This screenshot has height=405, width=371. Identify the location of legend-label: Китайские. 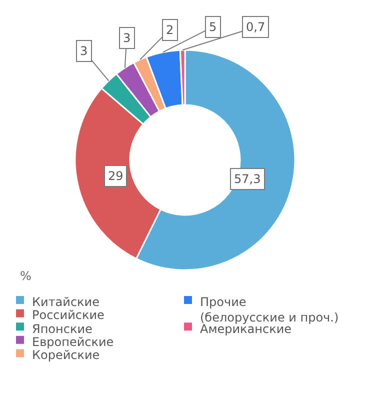
(66, 302).